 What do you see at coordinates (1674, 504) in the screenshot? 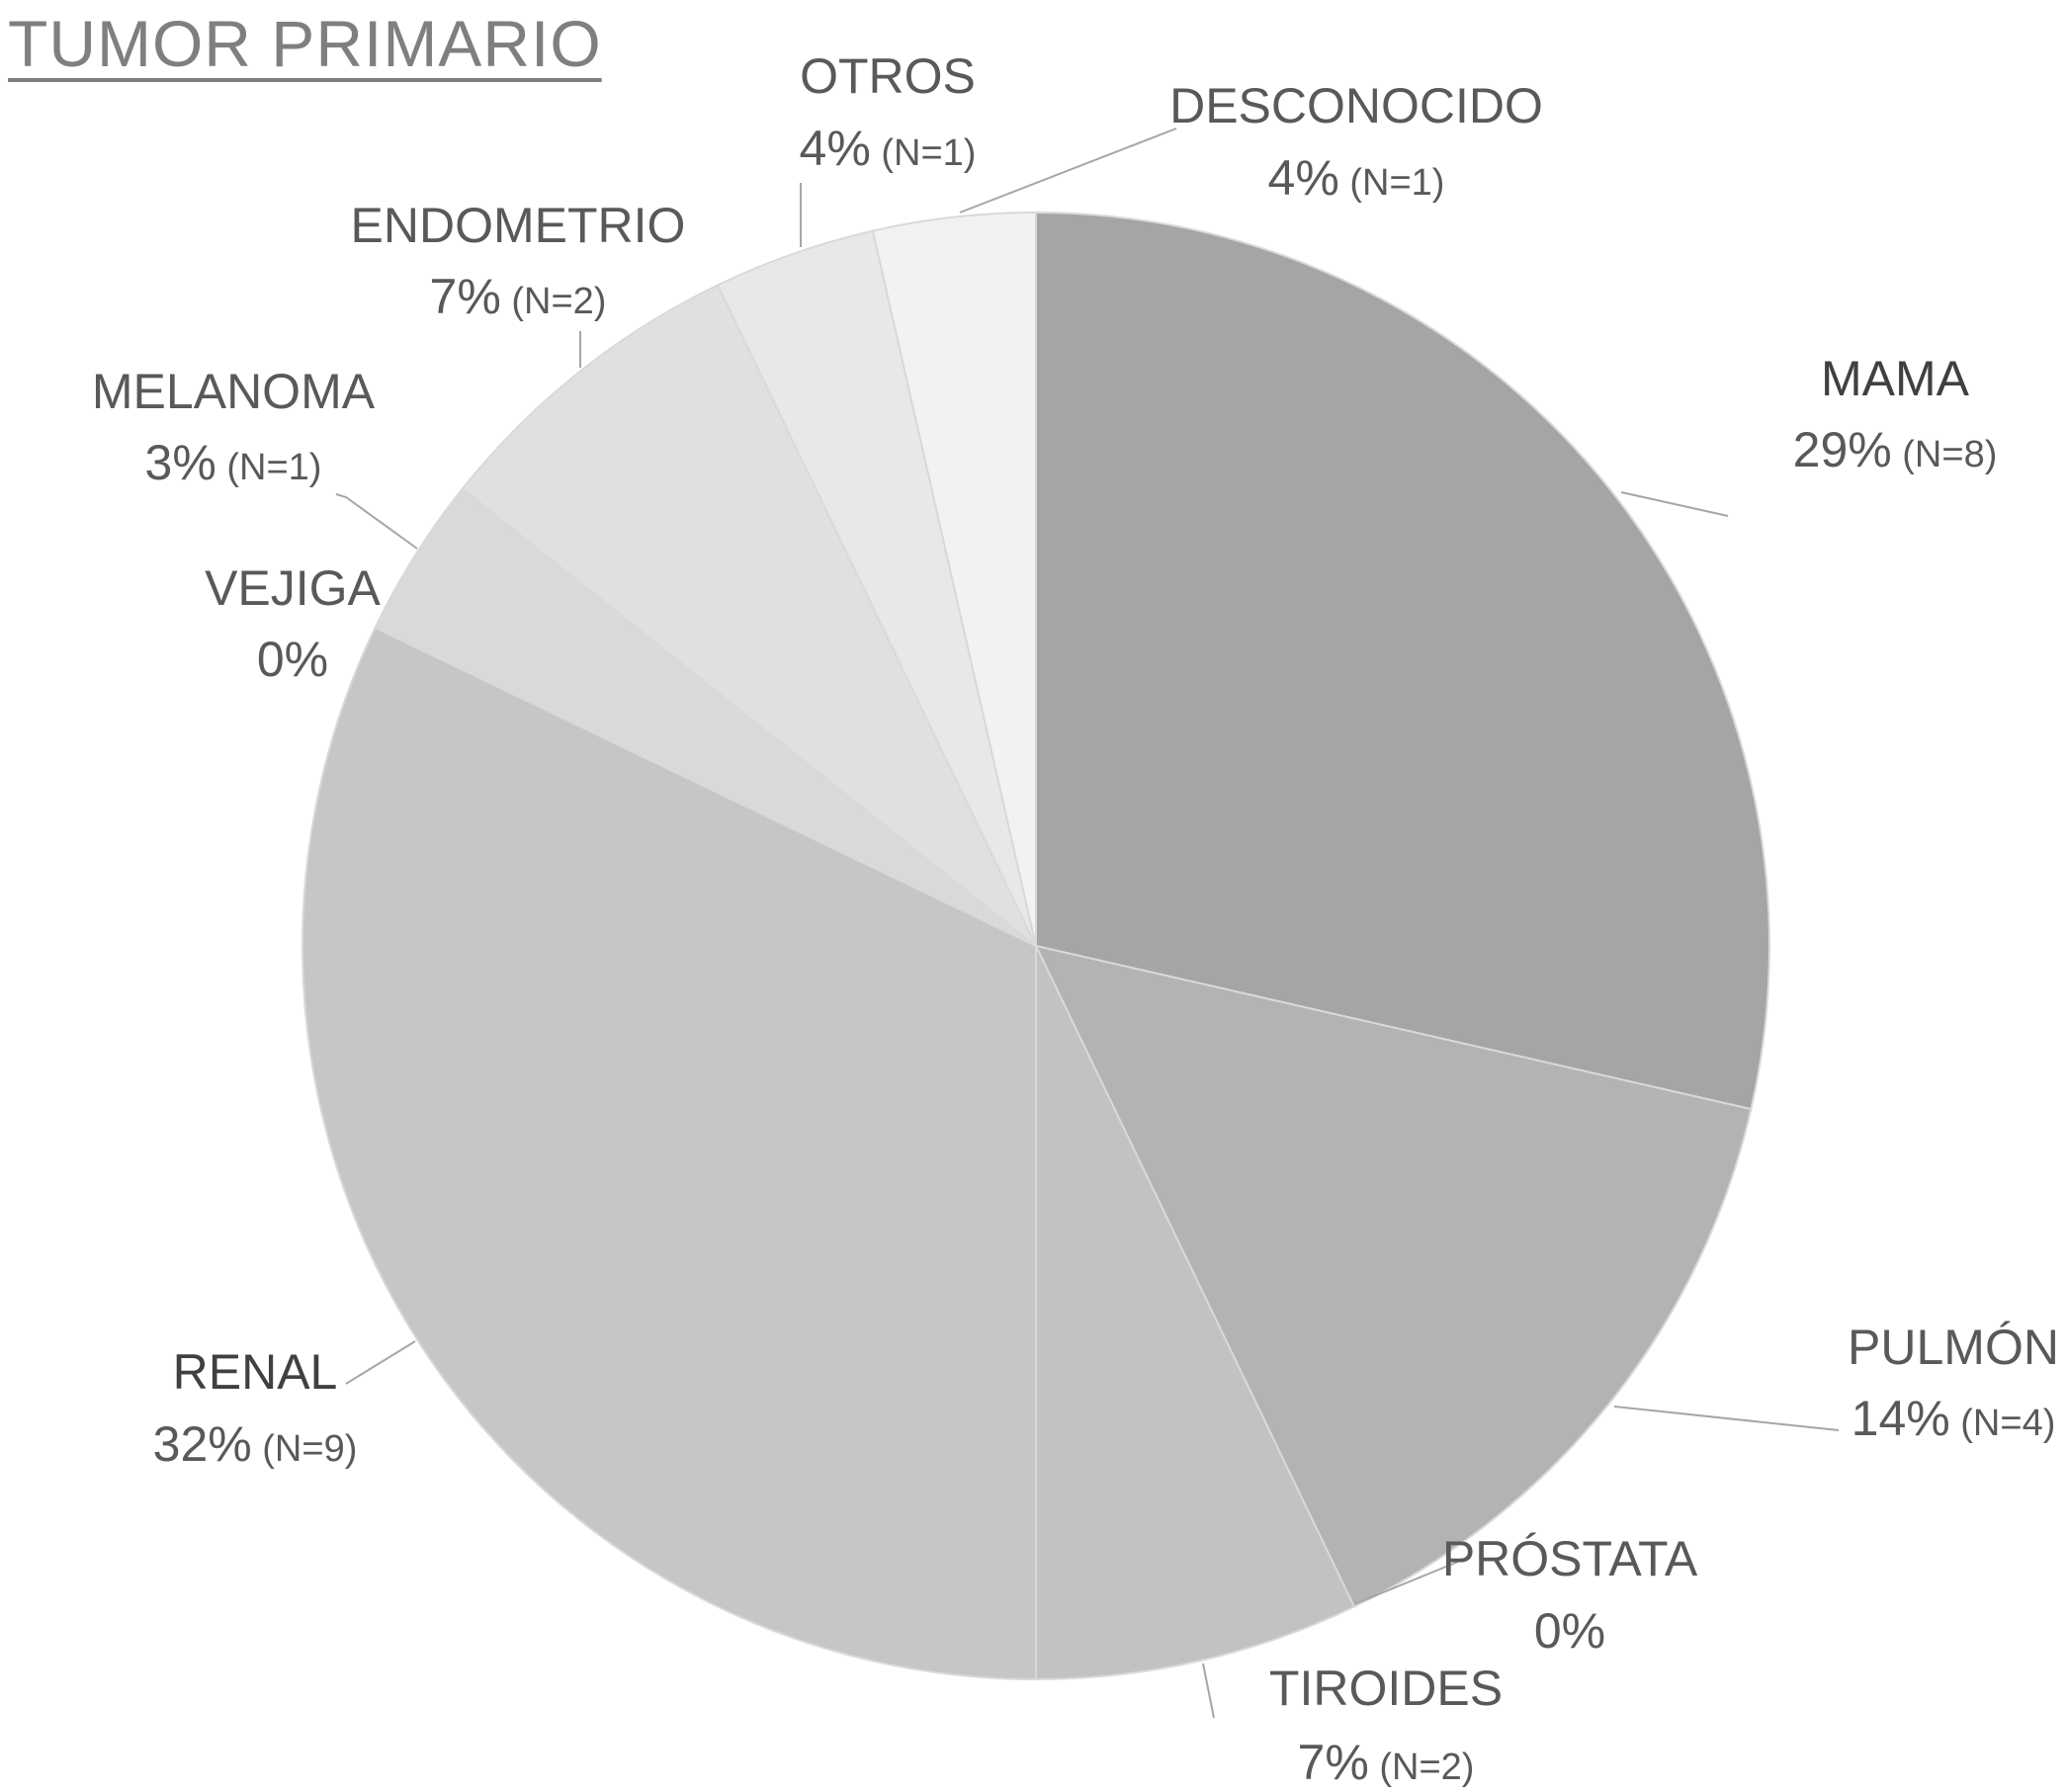
I see `leader-line-mama` at bounding box center [1674, 504].